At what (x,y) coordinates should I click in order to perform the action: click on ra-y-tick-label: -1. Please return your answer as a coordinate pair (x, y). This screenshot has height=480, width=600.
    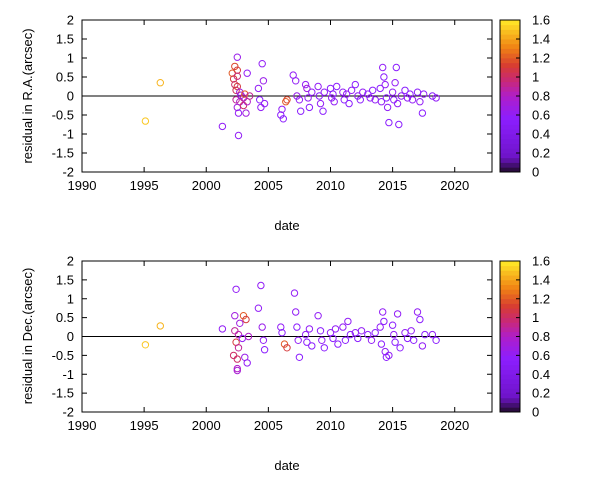
    Looking at the image, I should click on (68, 134).